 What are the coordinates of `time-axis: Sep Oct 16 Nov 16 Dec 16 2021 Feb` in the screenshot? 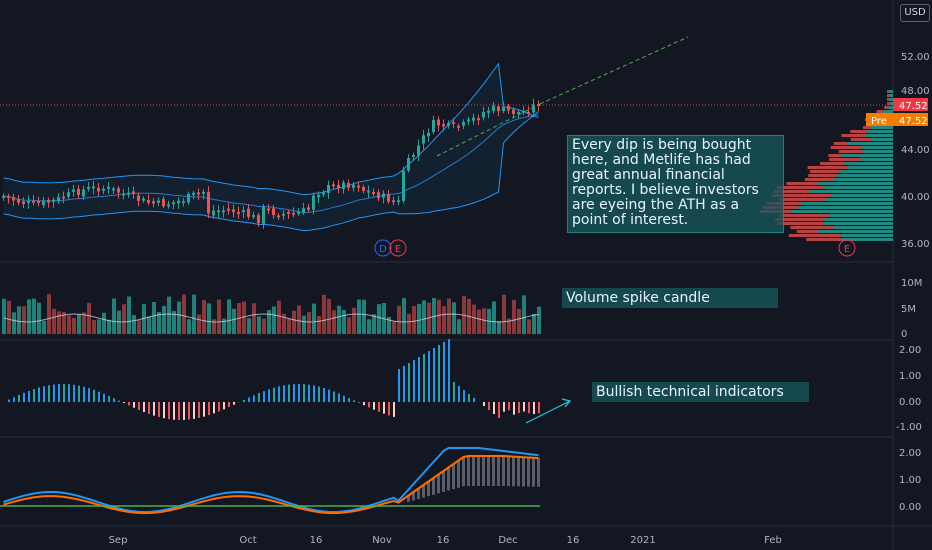 It's located at (445, 540).